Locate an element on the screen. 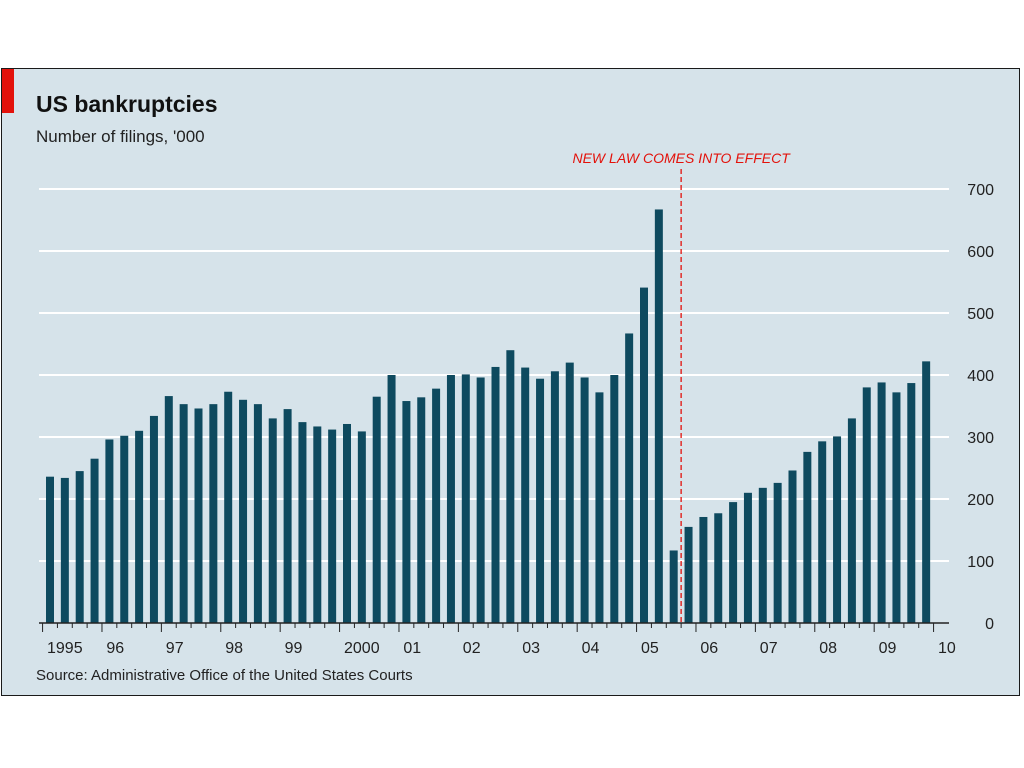 The image size is (1024, 768). annotation-label: NEW LAW COMES INTO EFFECT is located at coordinates (681, 158).